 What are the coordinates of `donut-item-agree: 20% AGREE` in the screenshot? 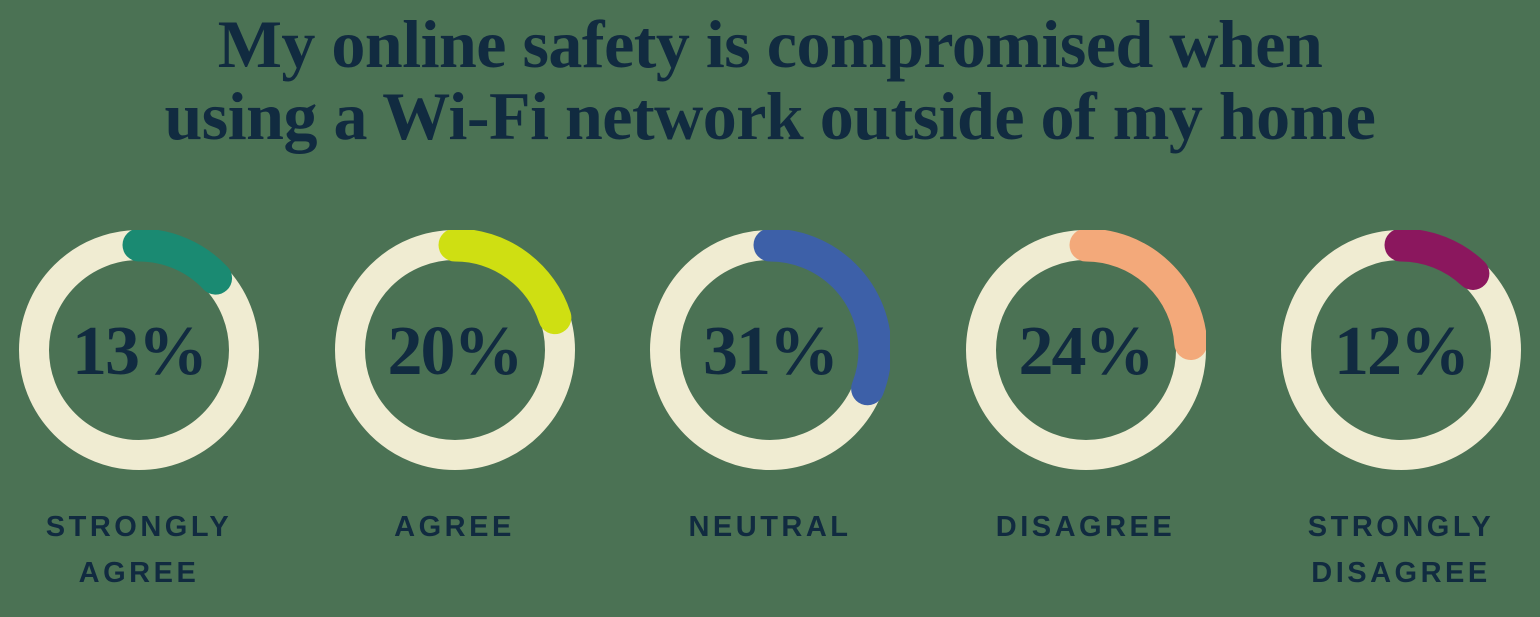 It's located at (455, 413).